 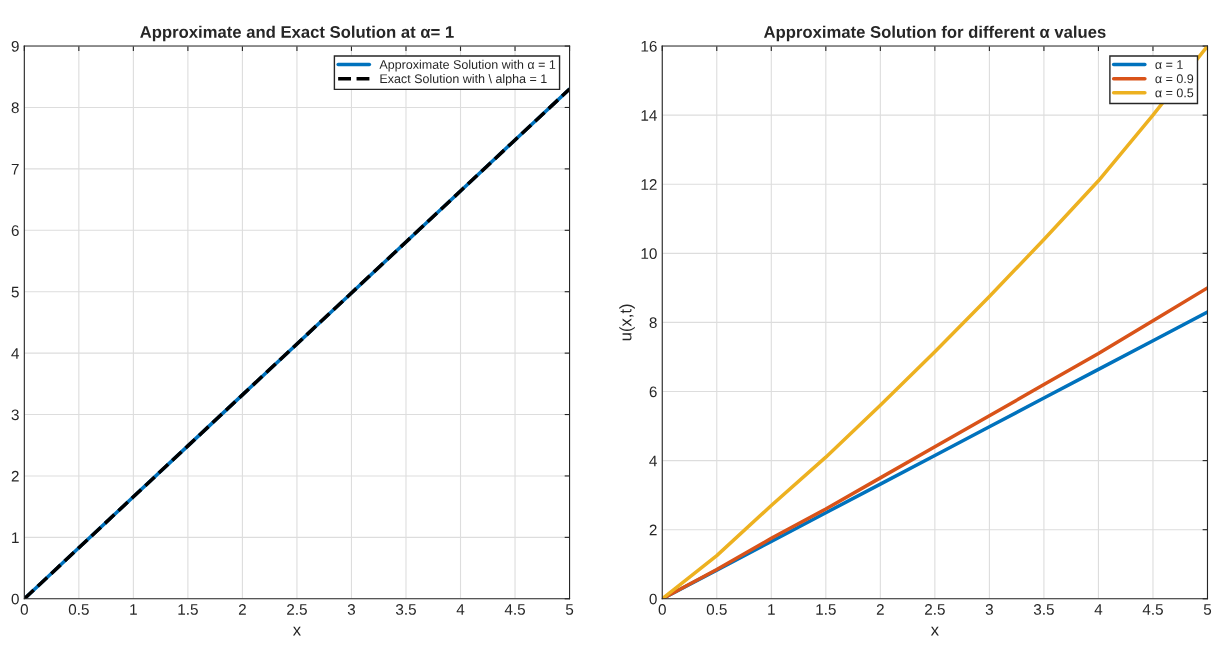 I want to click on y-tick-label: 3, so click(x=15, y=415).